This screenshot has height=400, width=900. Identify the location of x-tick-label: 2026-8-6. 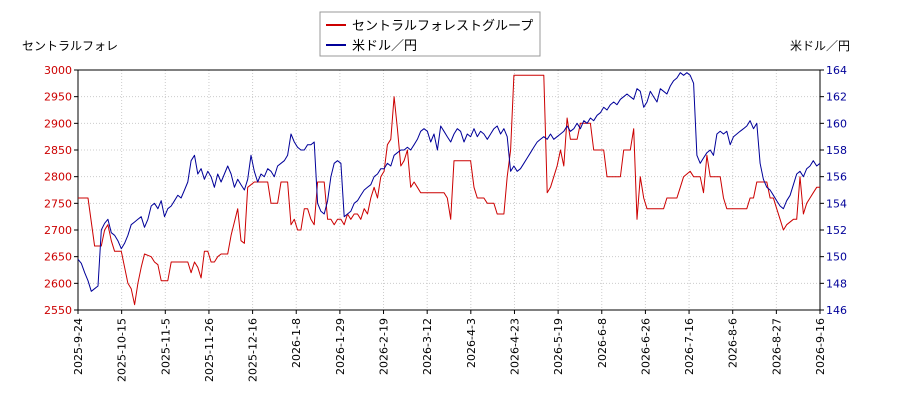
(733, 343).